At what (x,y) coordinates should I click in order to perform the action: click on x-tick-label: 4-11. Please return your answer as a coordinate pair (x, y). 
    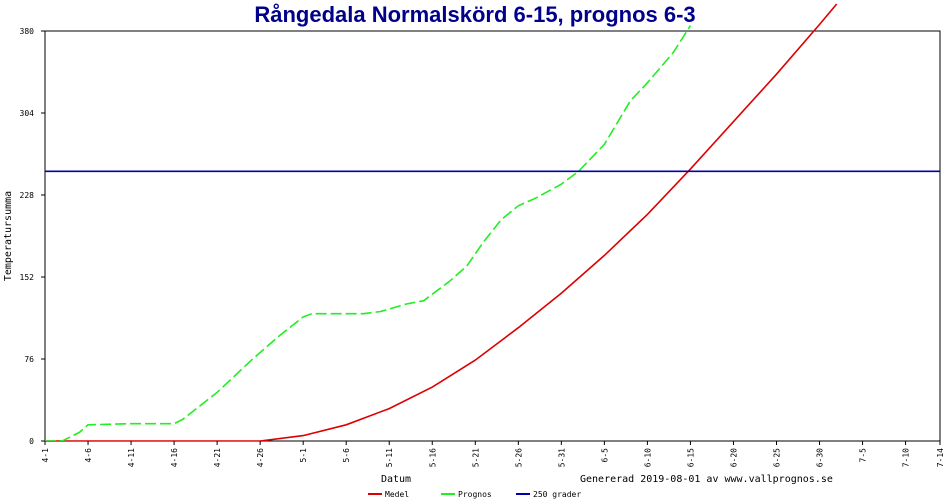
    Looking at the image, I should click on (131, 457).